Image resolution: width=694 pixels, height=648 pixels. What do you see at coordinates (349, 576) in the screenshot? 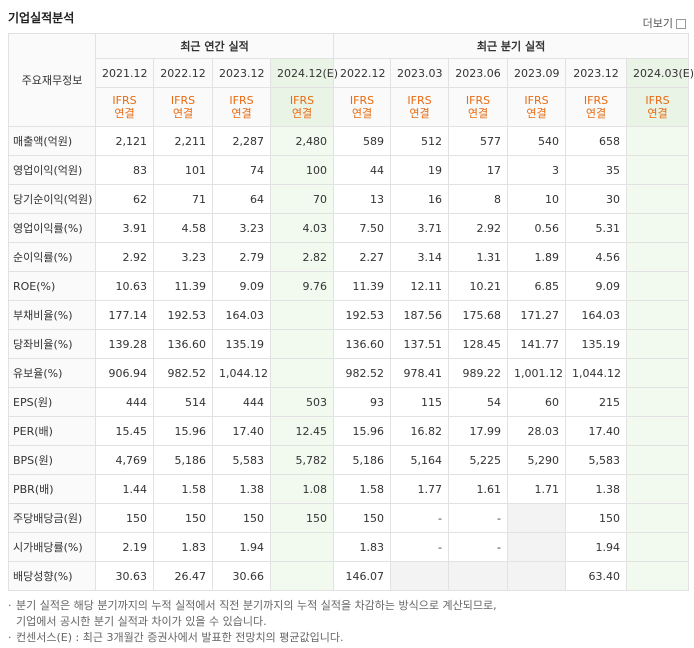
I see `data-row: 배당성향(%) 30.63 26.47 30.66 146.07 63.40` at bounding box center [349, 576].